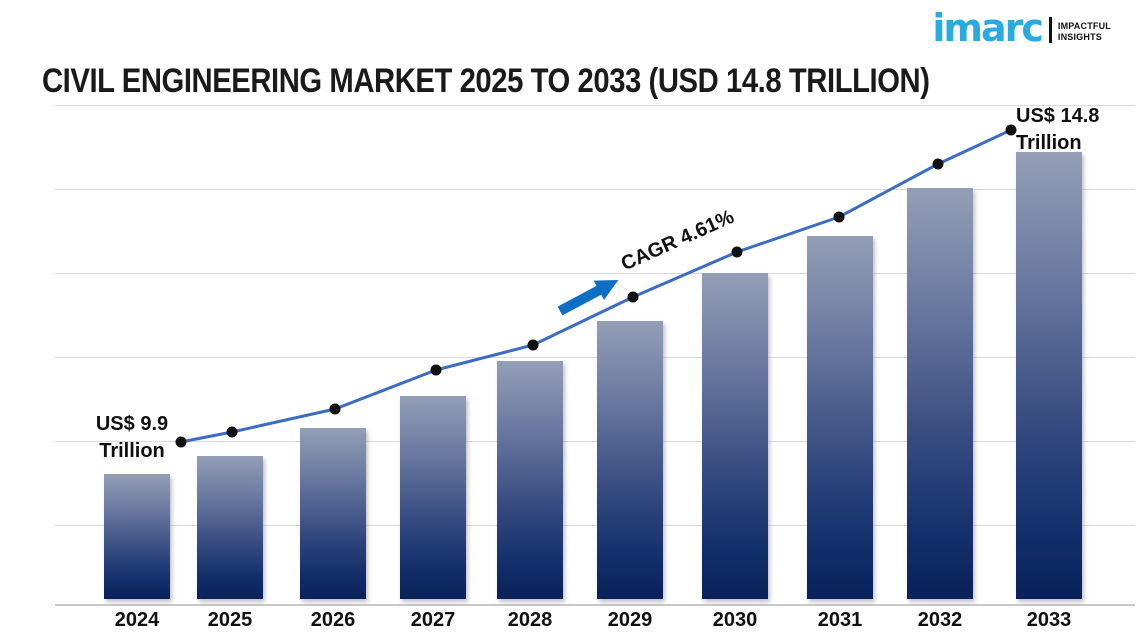 The width and height of the screenshot is (1138, 641). Describe the element at coordinates (1084, 26) in the screenshot. I see `logo-tagline-line1: IMPACTFUL` at that location.